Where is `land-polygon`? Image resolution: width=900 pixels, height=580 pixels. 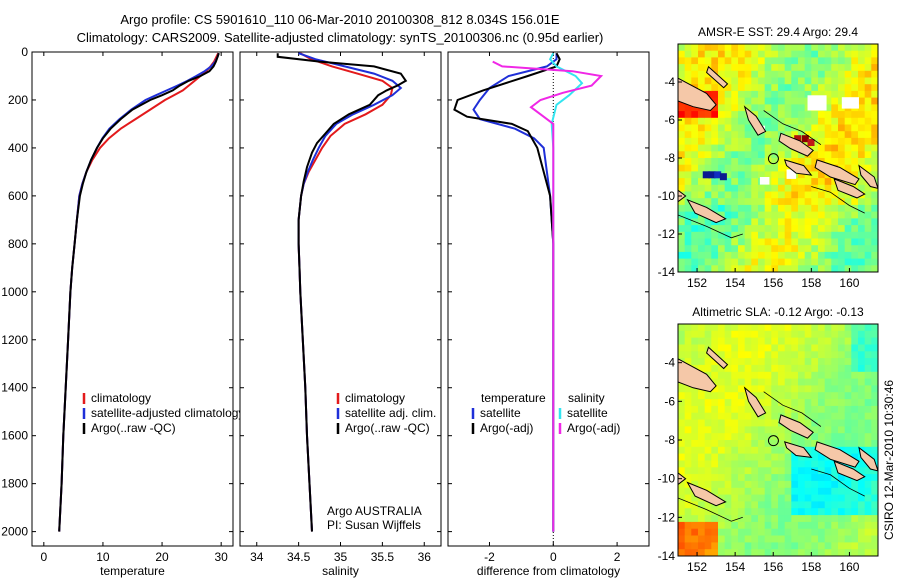
land-polygon is located at coordinates (849, 471).